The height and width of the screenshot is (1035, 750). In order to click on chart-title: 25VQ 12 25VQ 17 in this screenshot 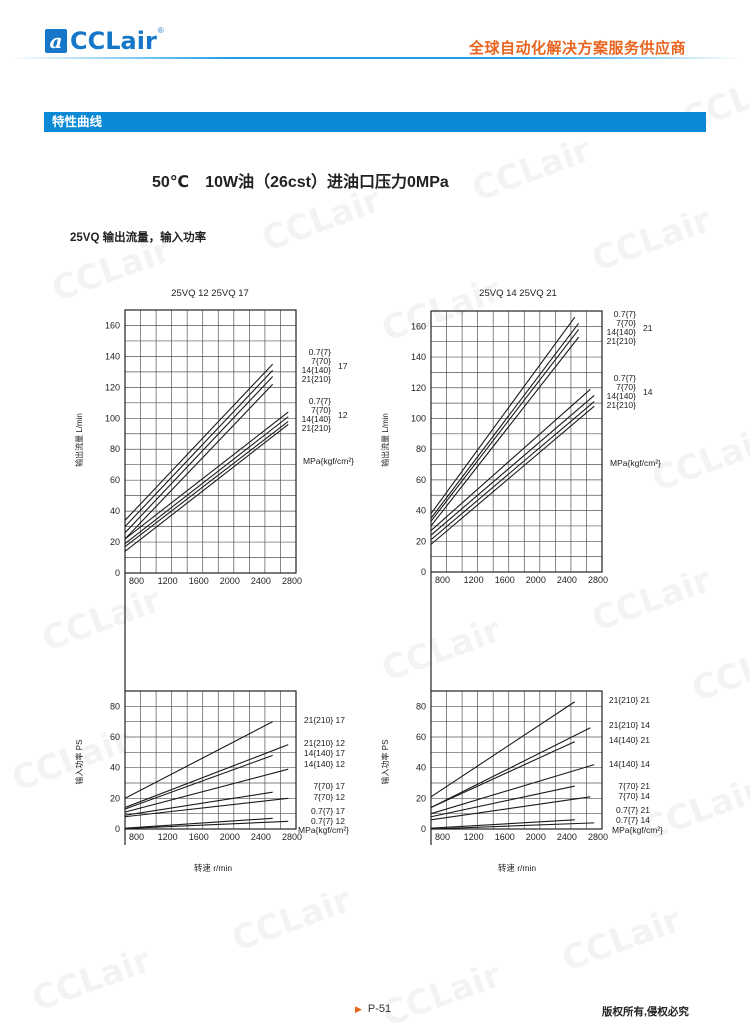, I will do `click(210, 293)`.